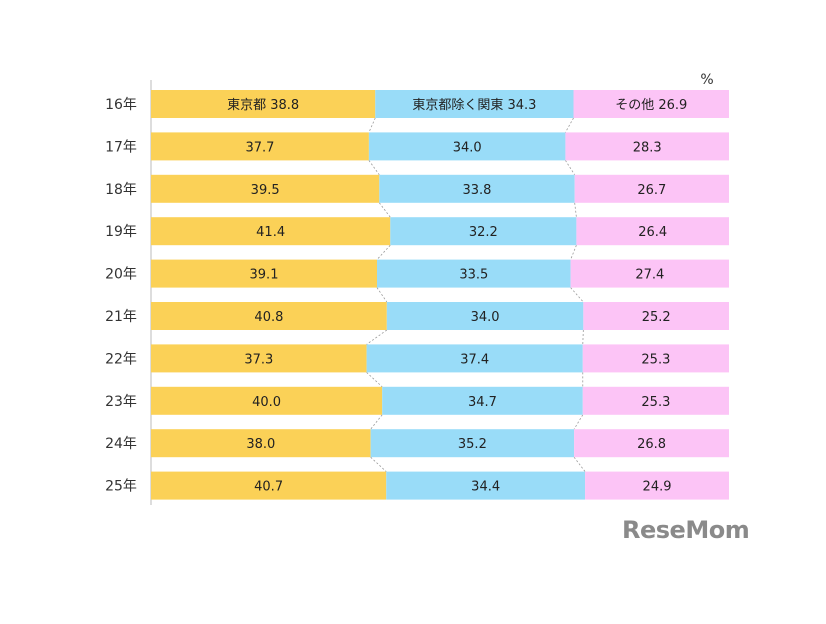 The image size is (826, 624). I want to click on tick-label: 23年, so click(121, 402).